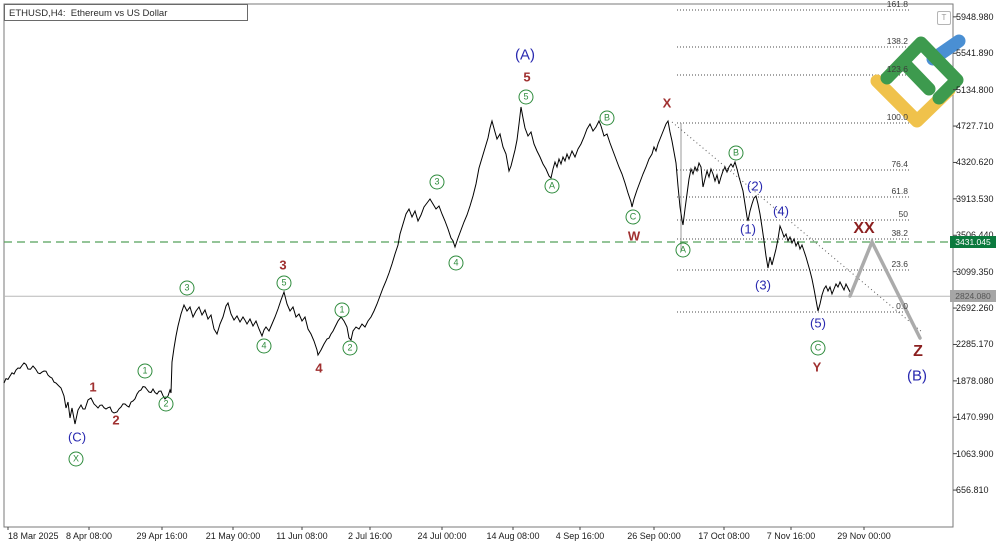  Describe the element at coordinates (162, 536) in the screenshot. I see `time-tick-label: 29 Apr 16:00` at that location.